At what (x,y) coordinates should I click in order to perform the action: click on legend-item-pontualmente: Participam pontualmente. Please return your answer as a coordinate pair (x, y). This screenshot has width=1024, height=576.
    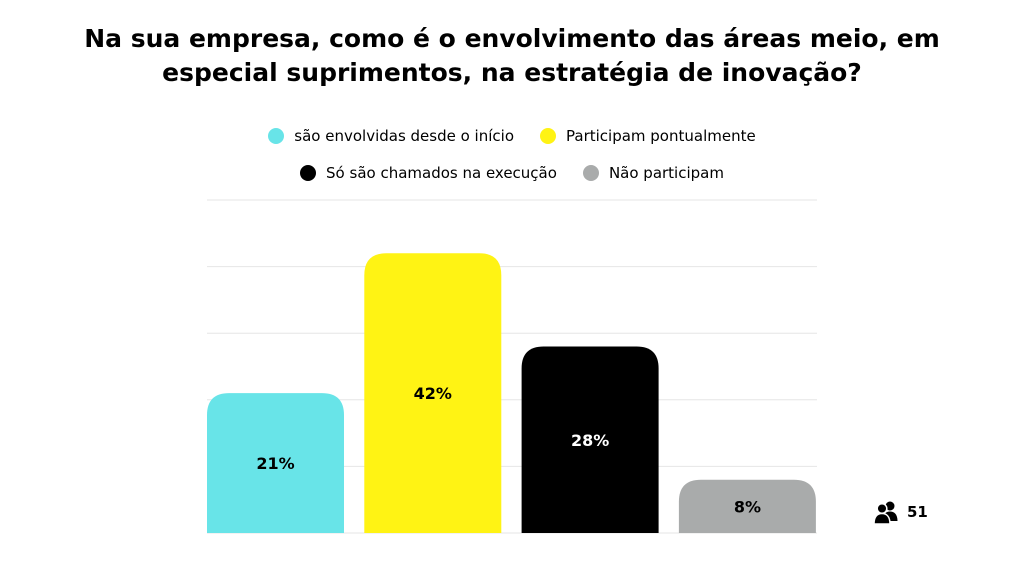
    Looking at the image, I should click on (648, 136).